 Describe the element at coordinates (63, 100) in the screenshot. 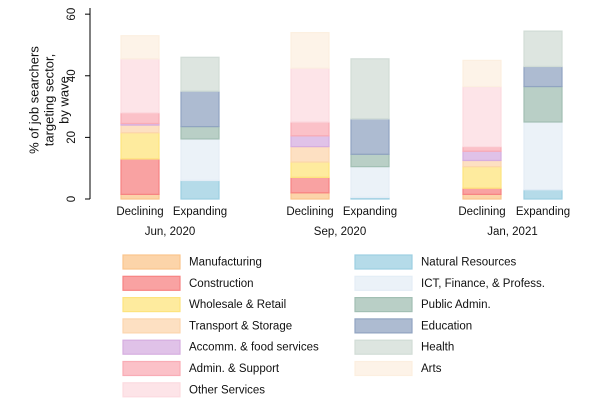

I see `y-axis-label: by wave` at that location.